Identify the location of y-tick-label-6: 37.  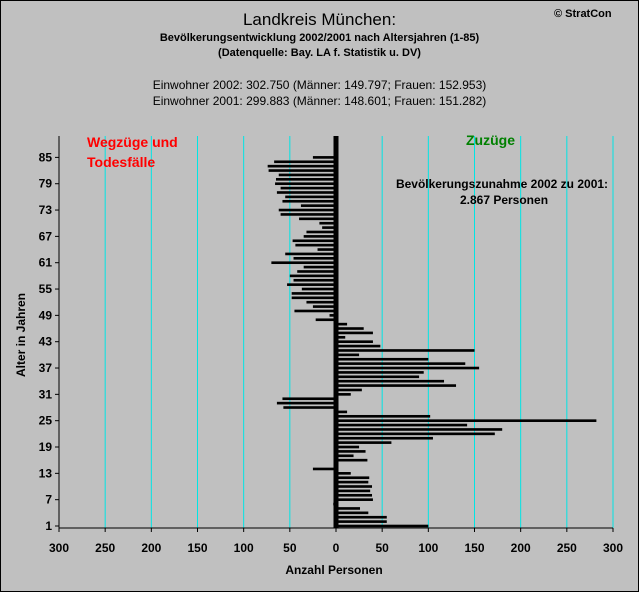
(46, 368).